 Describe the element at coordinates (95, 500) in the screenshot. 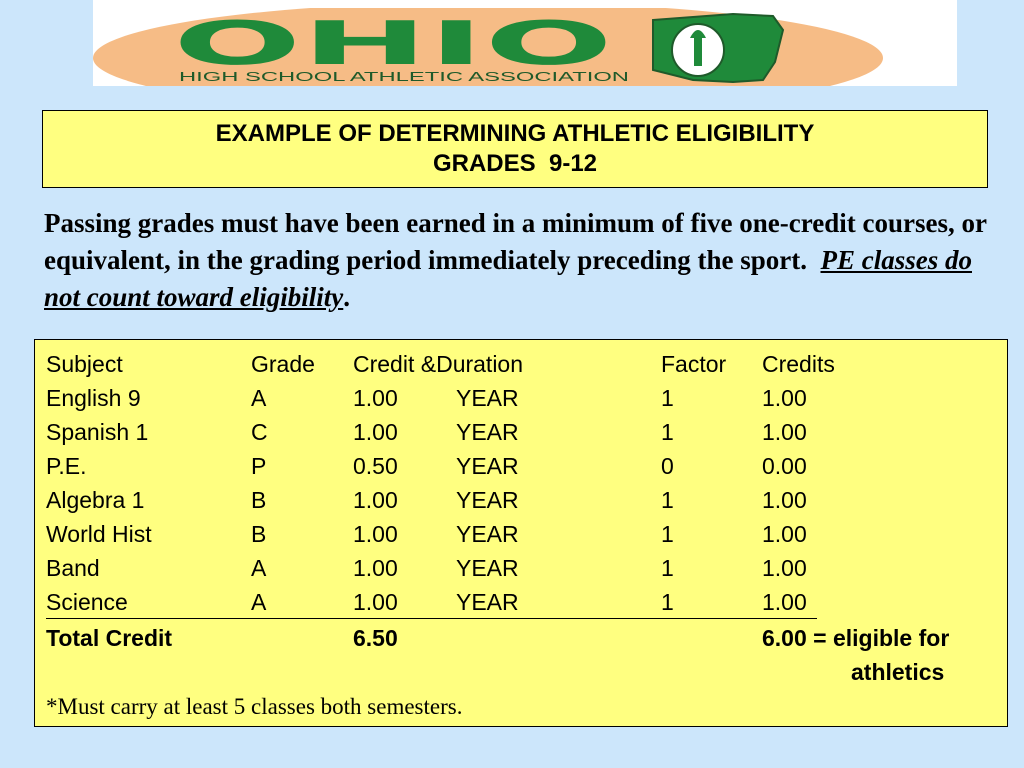

I see `cell-subject: Algebra 1` at that location.